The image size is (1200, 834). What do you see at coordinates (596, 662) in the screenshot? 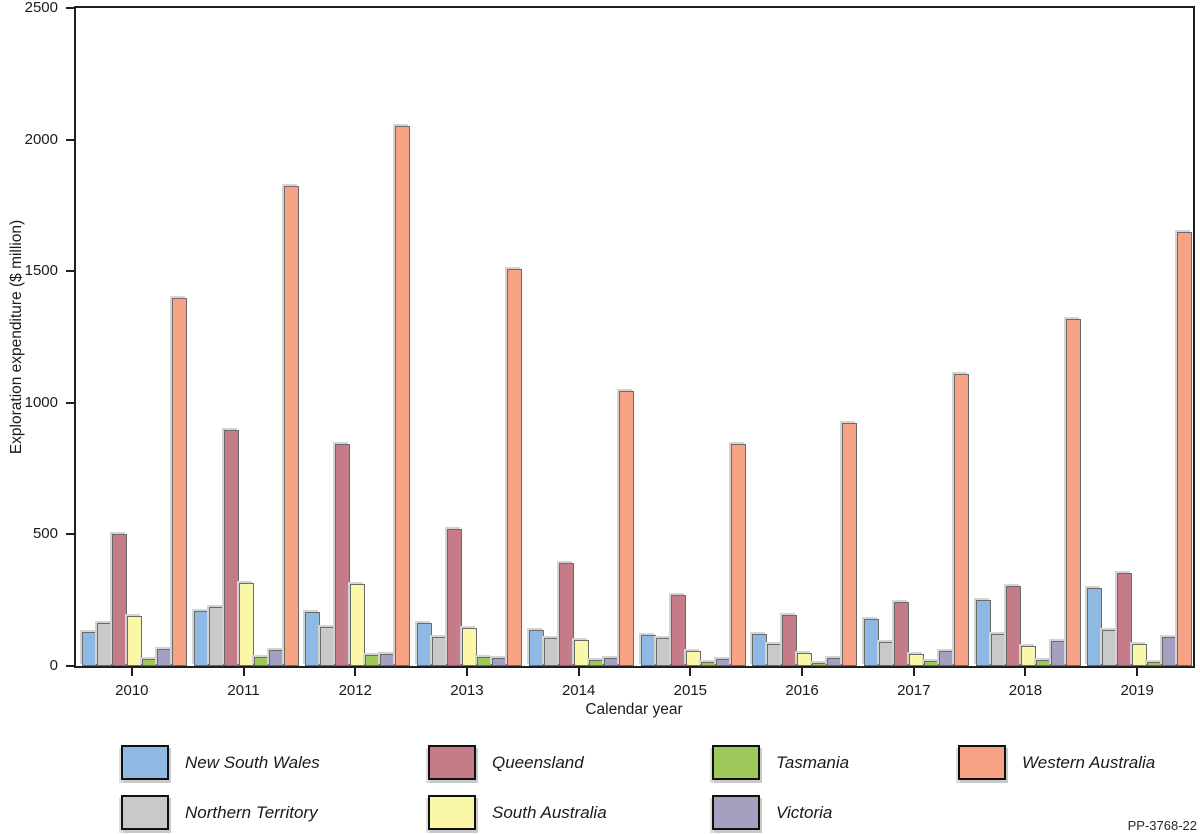
I see `bar-tasmania-2014` at bounding box center [596, 662].